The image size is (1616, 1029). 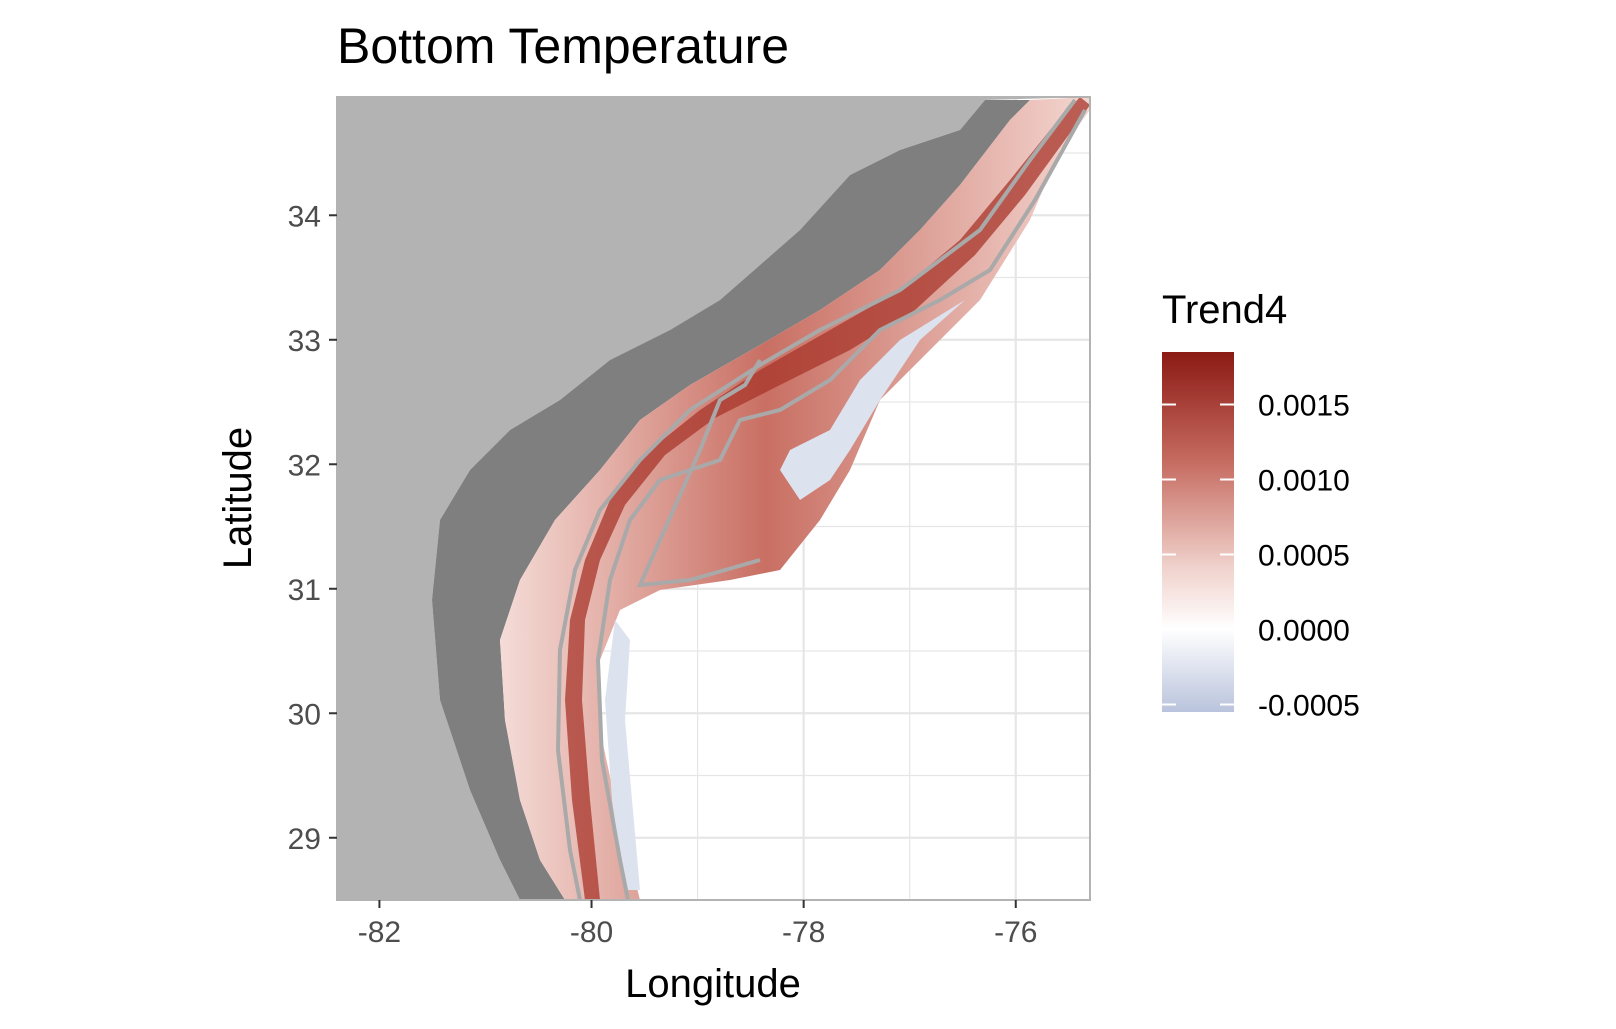 I want to click on legend: Trend4 0.0015 0.0010 0.0005 0.0000 -0.0005, so click(x=1261, y=505).